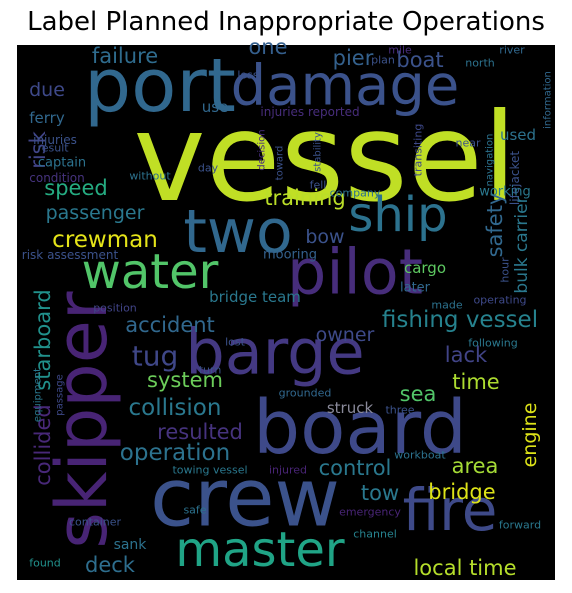  I want to click on word: result, so click(53, 148).